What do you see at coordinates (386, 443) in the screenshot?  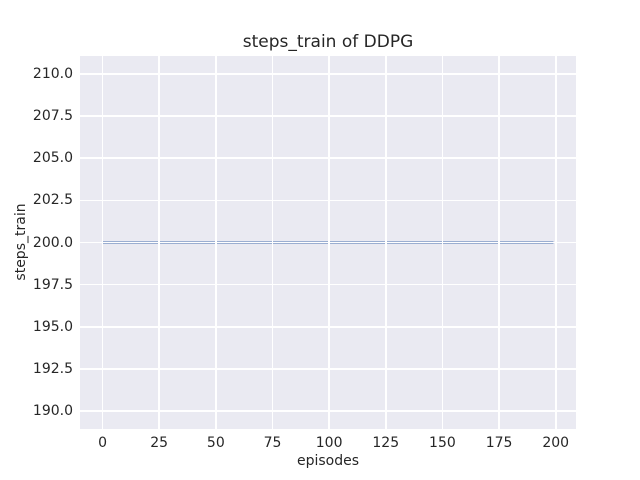 I see `x-tick-label: 125` at bounding box center [386, 443].